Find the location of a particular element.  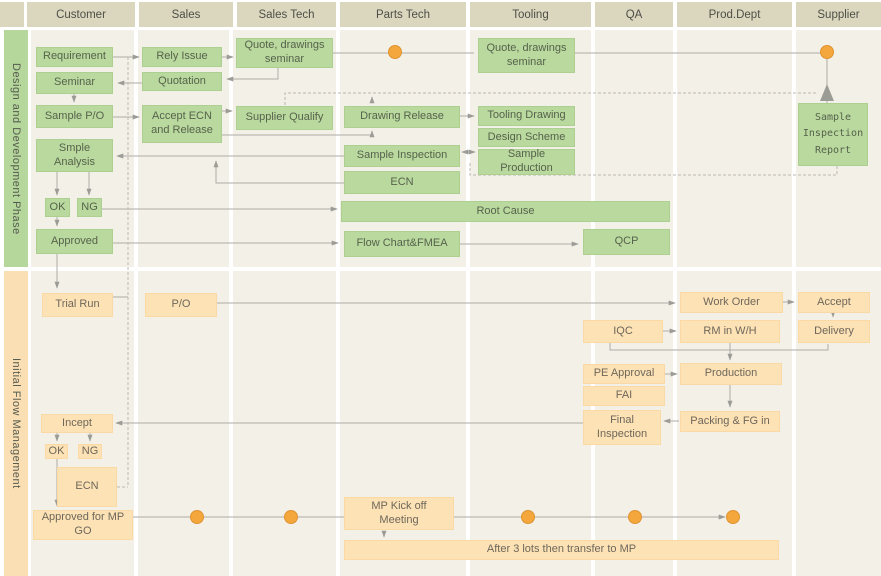

accept-ecn-and-release-node: Accept ECN and Release is located at coordinates (182, 124).